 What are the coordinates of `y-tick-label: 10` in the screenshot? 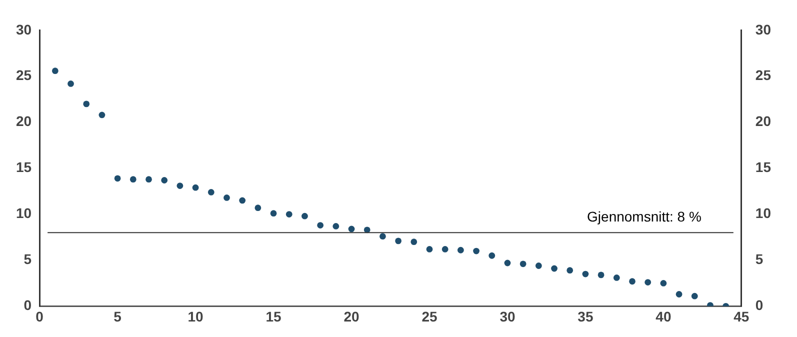 It's located at (24, 213).